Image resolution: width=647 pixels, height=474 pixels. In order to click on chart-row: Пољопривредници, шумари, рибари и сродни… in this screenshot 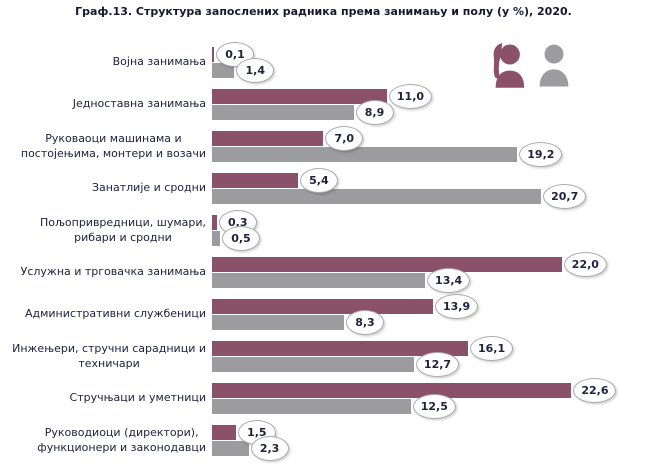, I will do `click(323, 230)`.